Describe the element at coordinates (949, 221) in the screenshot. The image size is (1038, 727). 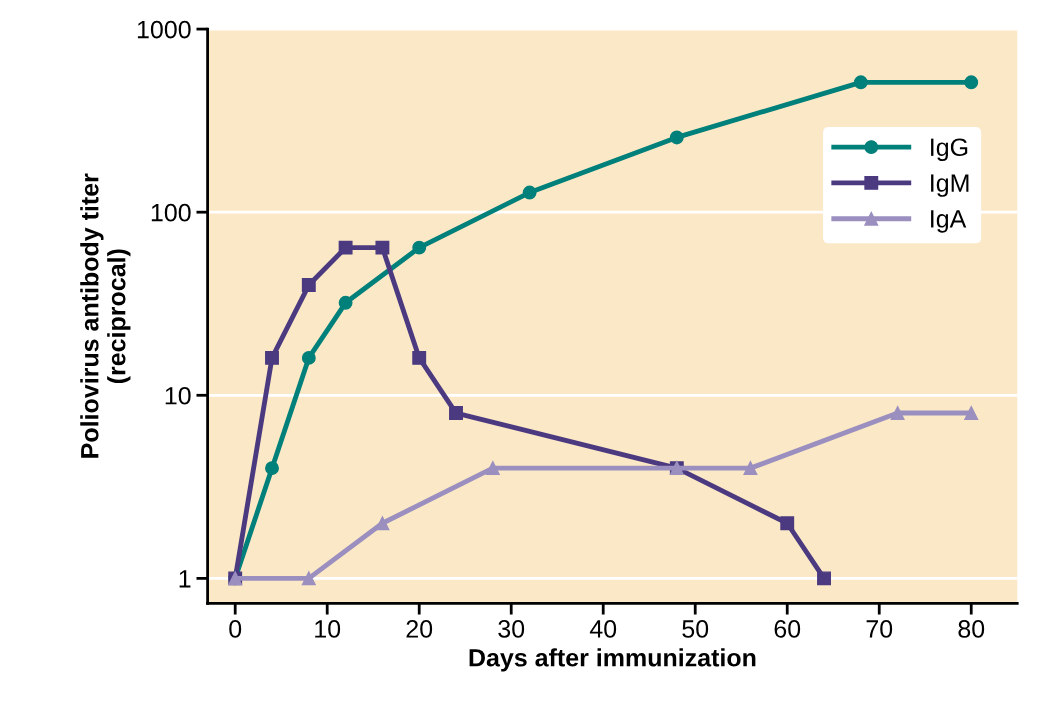
I see `legend-label: IgA` at that location.